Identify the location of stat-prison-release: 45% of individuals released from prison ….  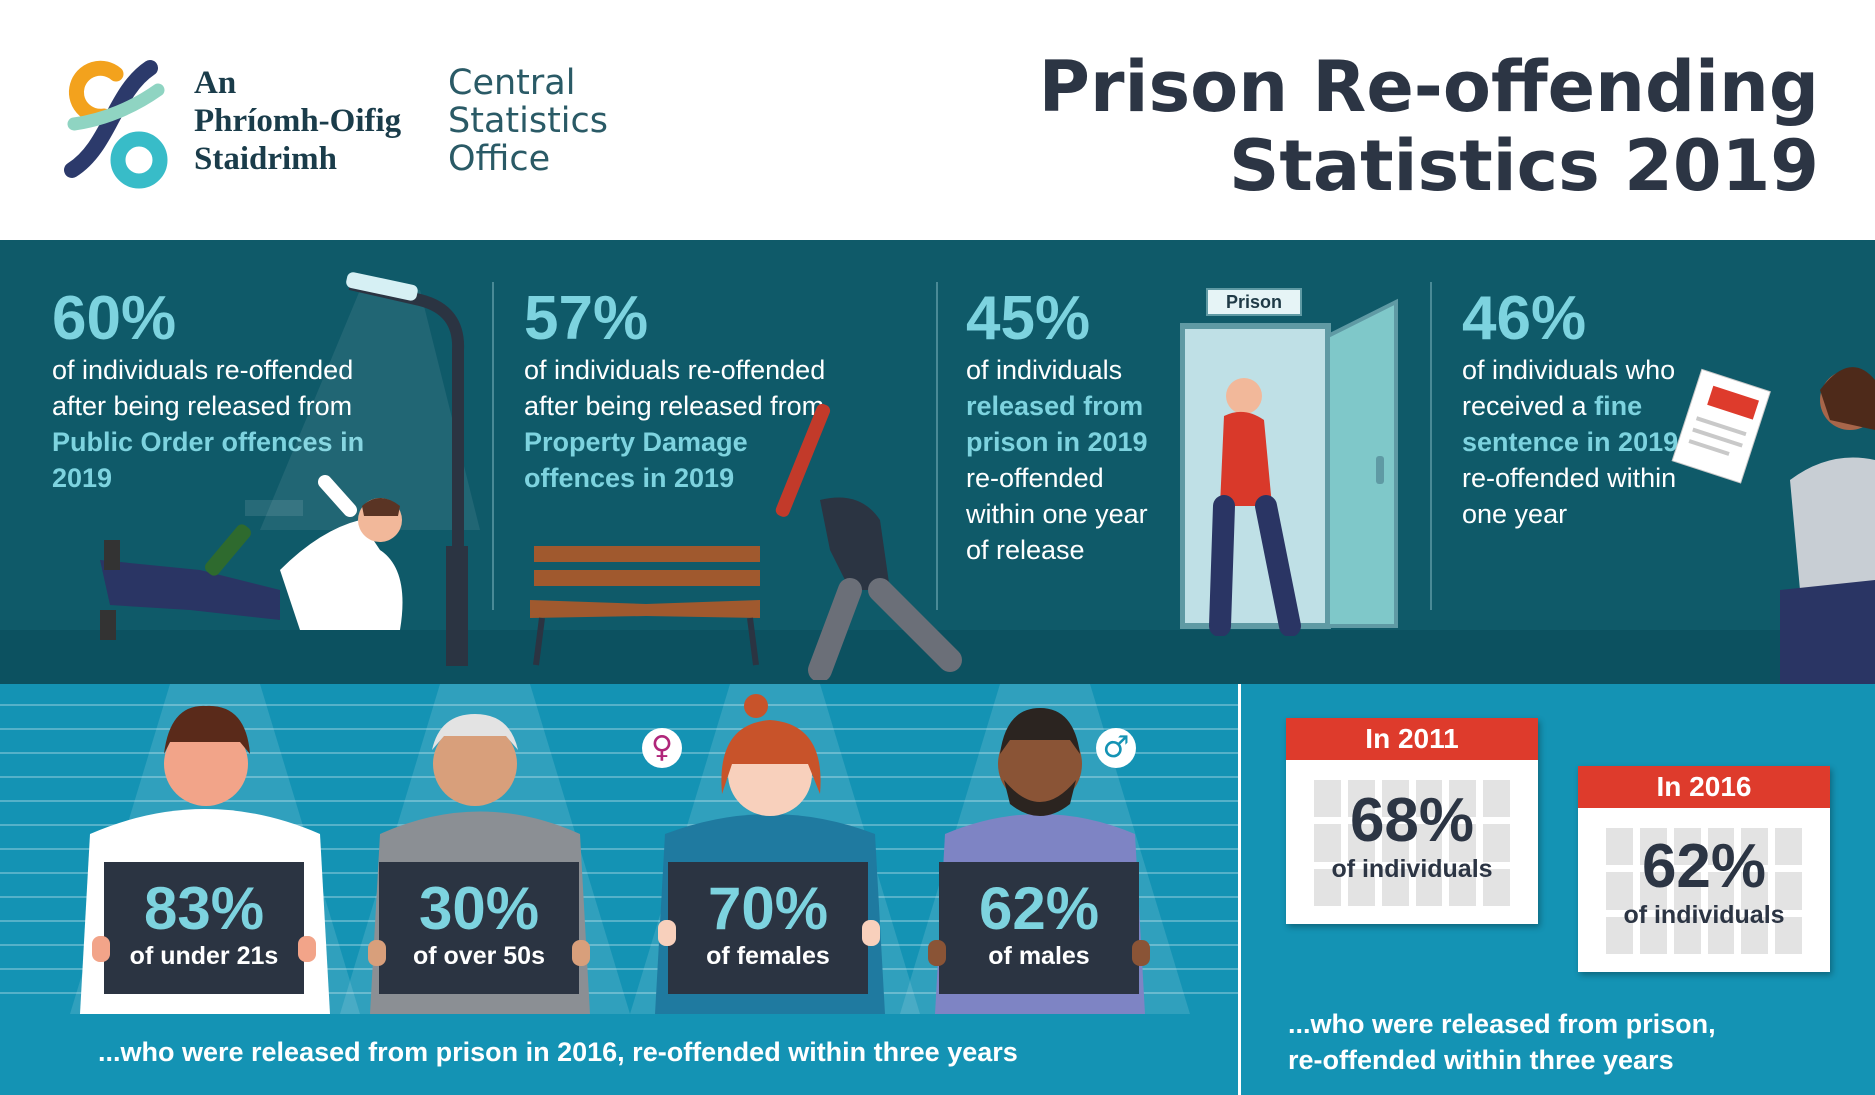
(1071, 427).